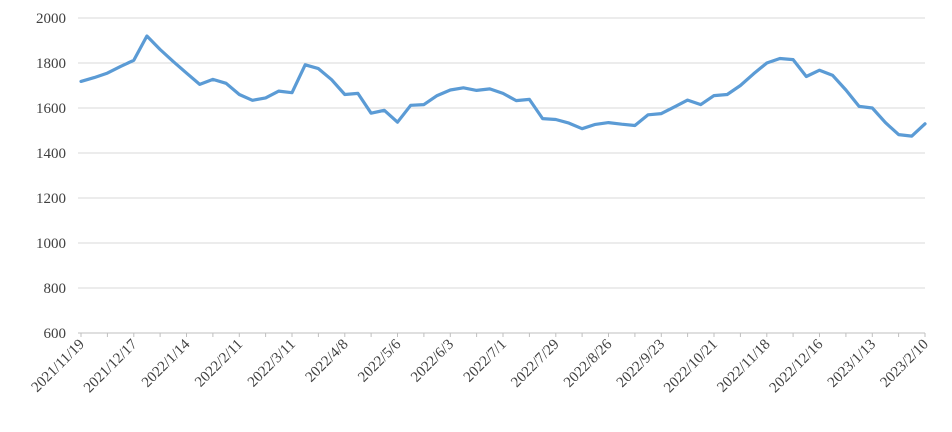 This screenshot has width=952, height=432. What do you see at coordinates (797, 366) in the screenshot?
I see `x-axis-tick-label: 2022/12/16` at bounding box center [797, 366].